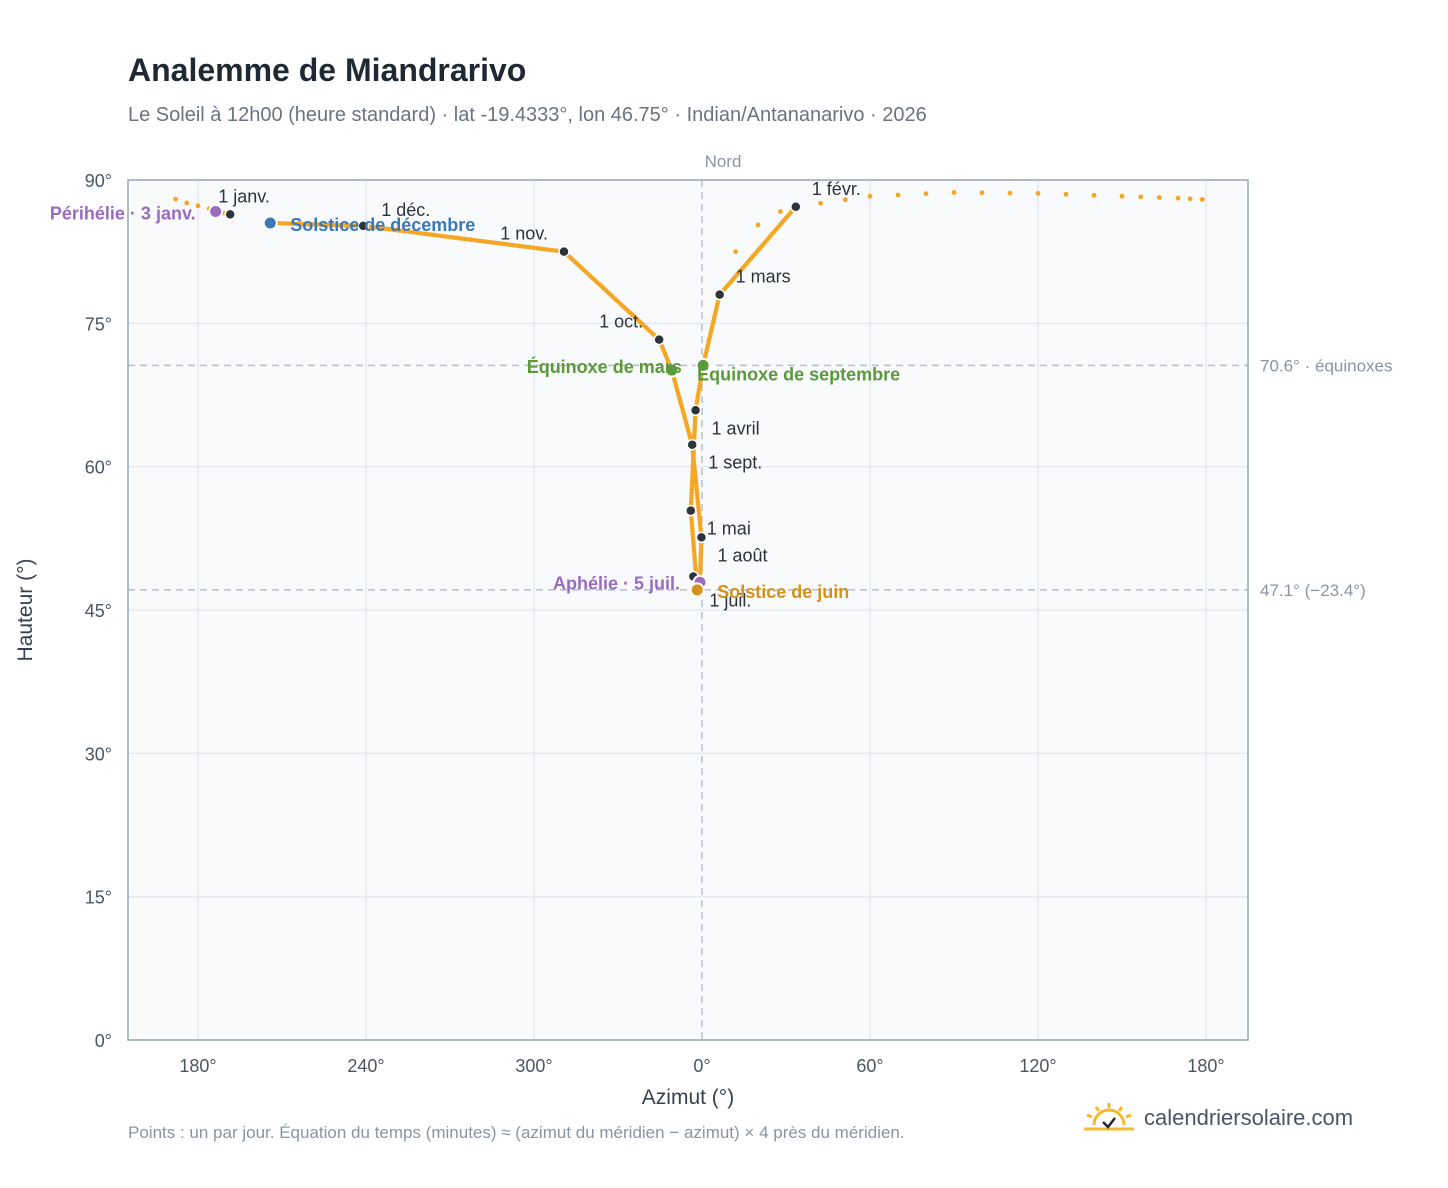 The image size is (1448, 1188). What do you see at coordinates (730, 601) in the screenshot?
I see `month-label: 1 juil.` at bounding box center [730, 601].